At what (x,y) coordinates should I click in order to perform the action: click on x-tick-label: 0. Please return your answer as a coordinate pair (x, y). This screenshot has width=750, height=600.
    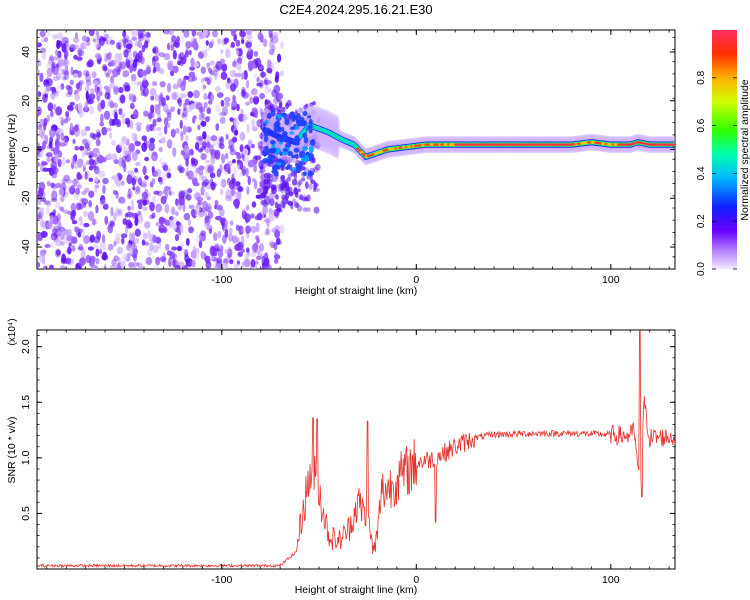
    Looking at the image, I should click on (416, 280).